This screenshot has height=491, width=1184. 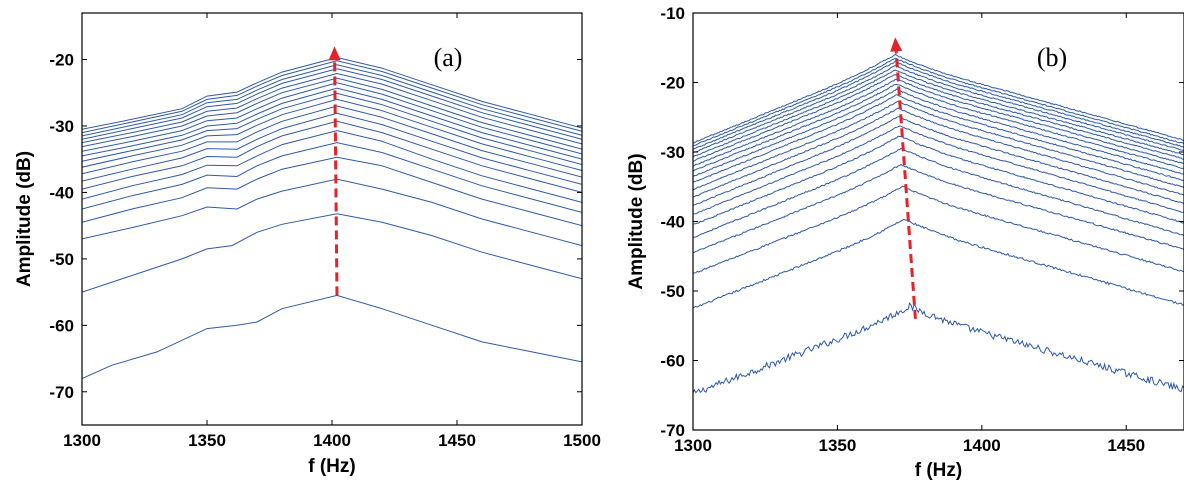 What do you see at coordinates (448, 57) in the screenshot?
I see `panel-label: (a)` at bounding box center [448, 57].